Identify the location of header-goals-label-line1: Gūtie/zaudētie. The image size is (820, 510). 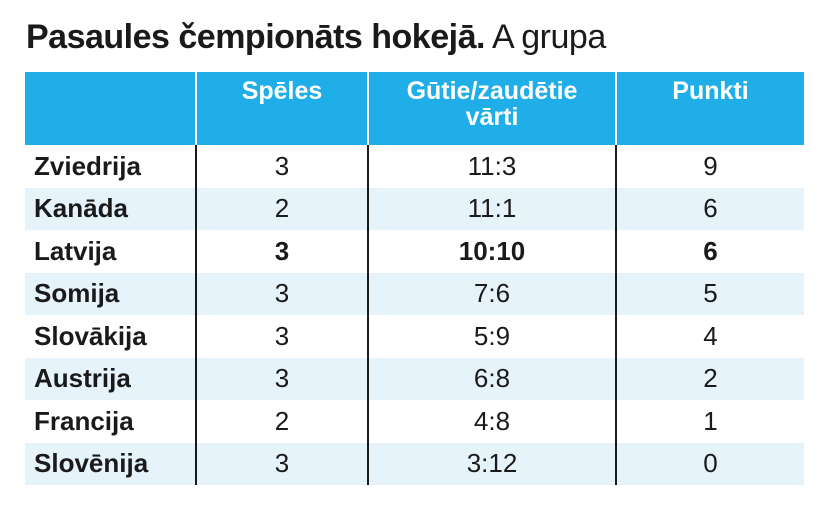
(492, 91).